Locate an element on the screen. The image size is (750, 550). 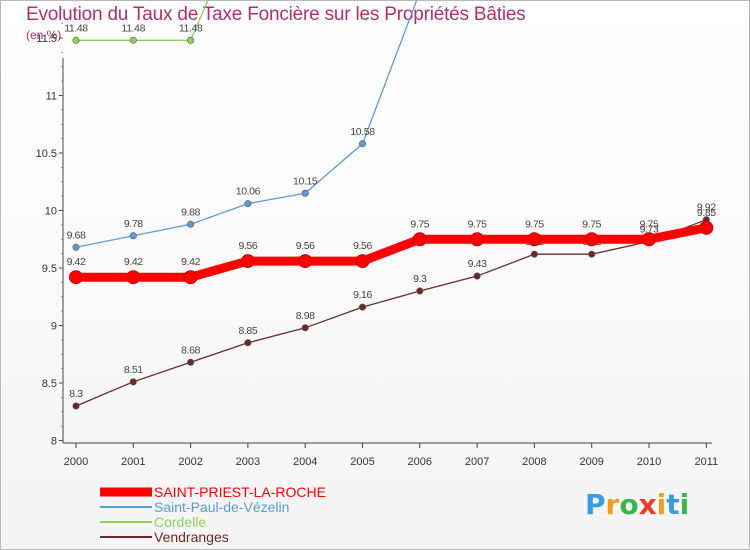
legend-label: Vendranges is located at coordinates (191, 537).